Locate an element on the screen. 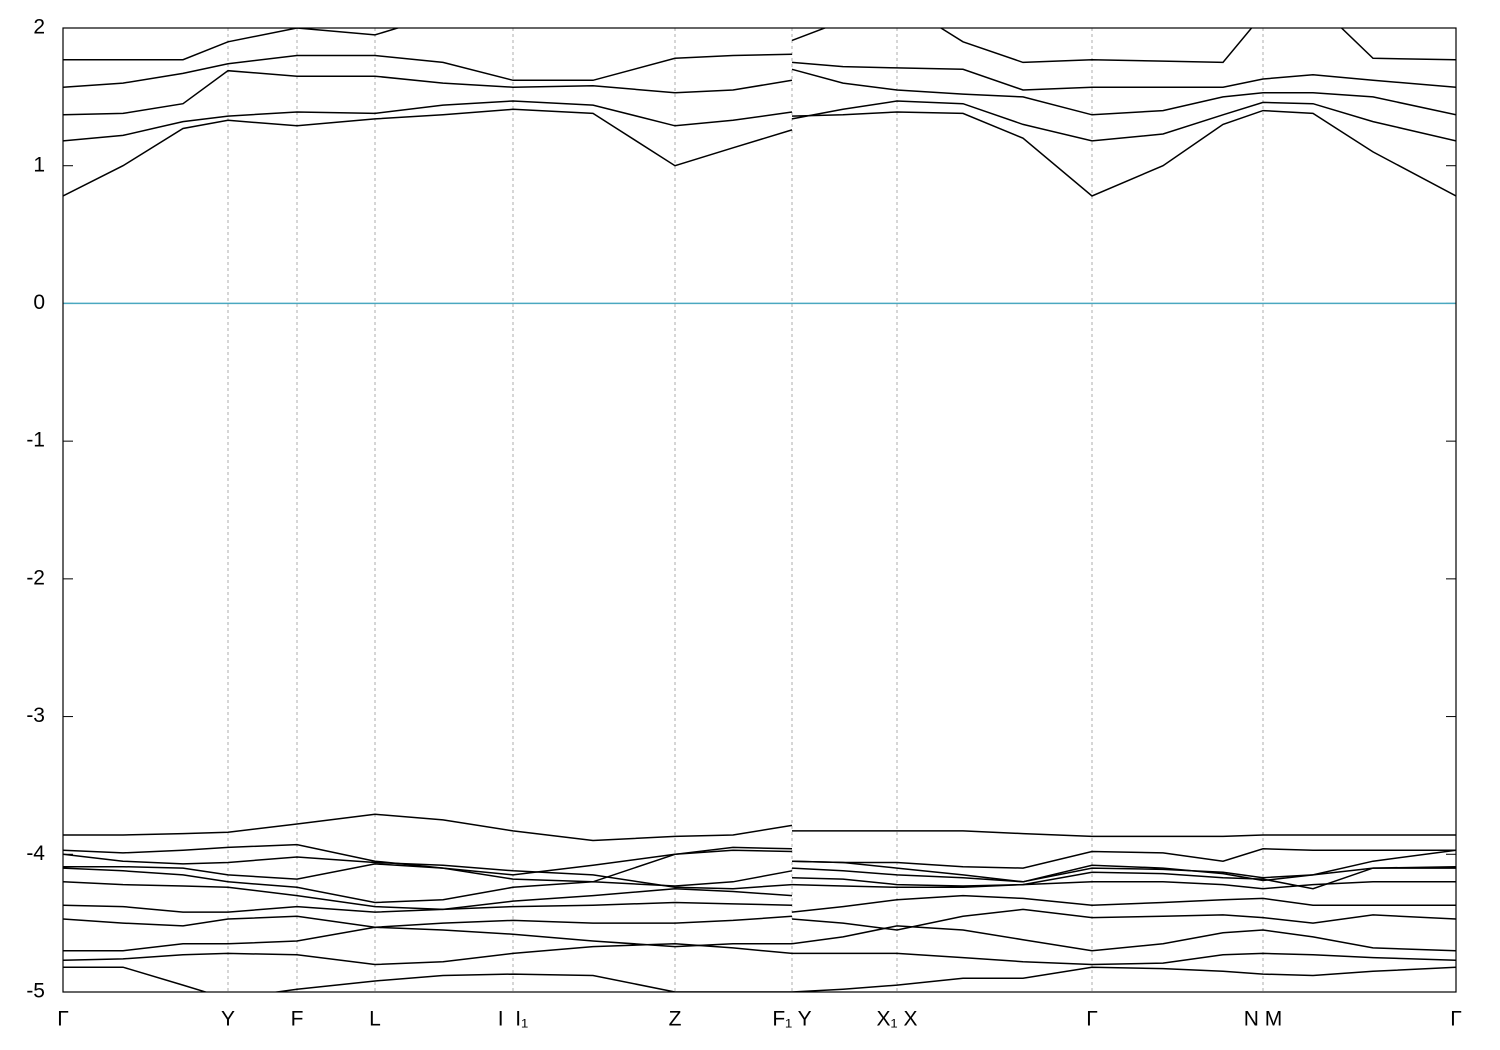 The width and height of the screenshot is (1500, 1050). x-tick-label: F is located at coordinates (297, 1019).